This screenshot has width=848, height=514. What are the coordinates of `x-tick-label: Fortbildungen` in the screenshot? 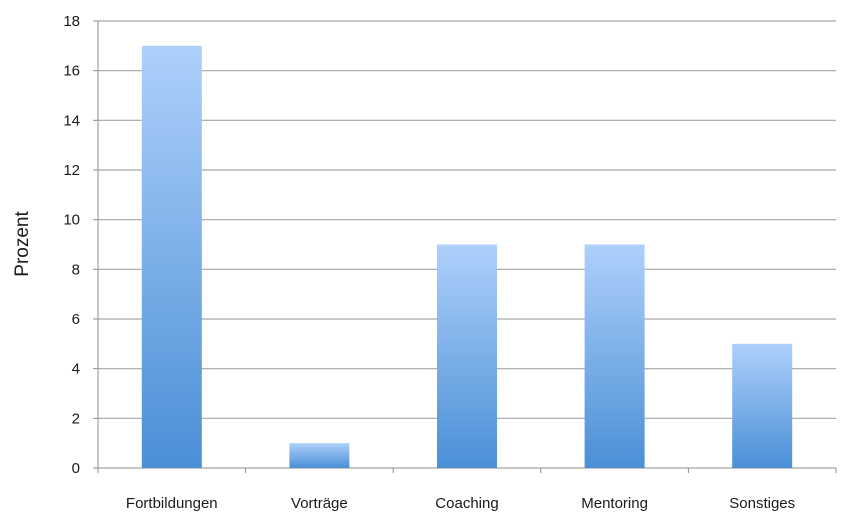 It's located at (172, 503).